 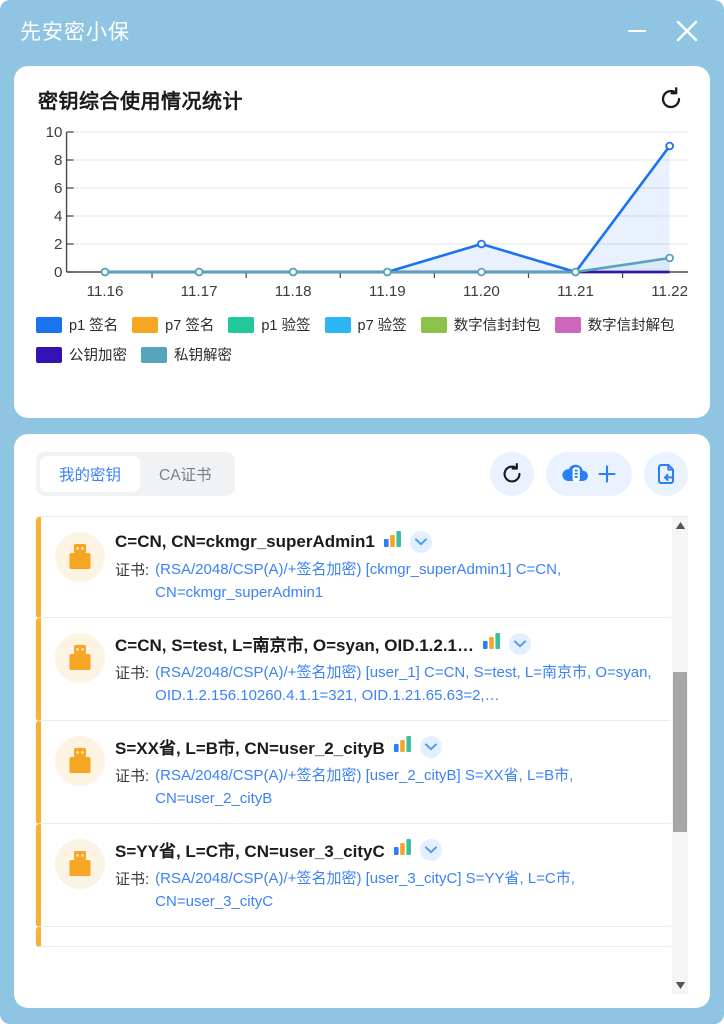 I want to click on scrollbar-up-button, so click(x=680, y=525).